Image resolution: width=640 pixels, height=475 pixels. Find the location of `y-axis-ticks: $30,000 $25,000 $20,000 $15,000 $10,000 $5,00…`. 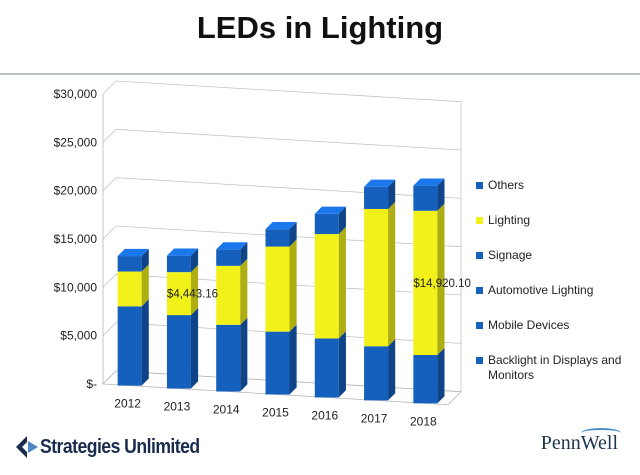

y-axis-ticks: $30,000 $25,000 $20,000 $15,000 $10,000 $5,00… is located at coordinates (76, 239).